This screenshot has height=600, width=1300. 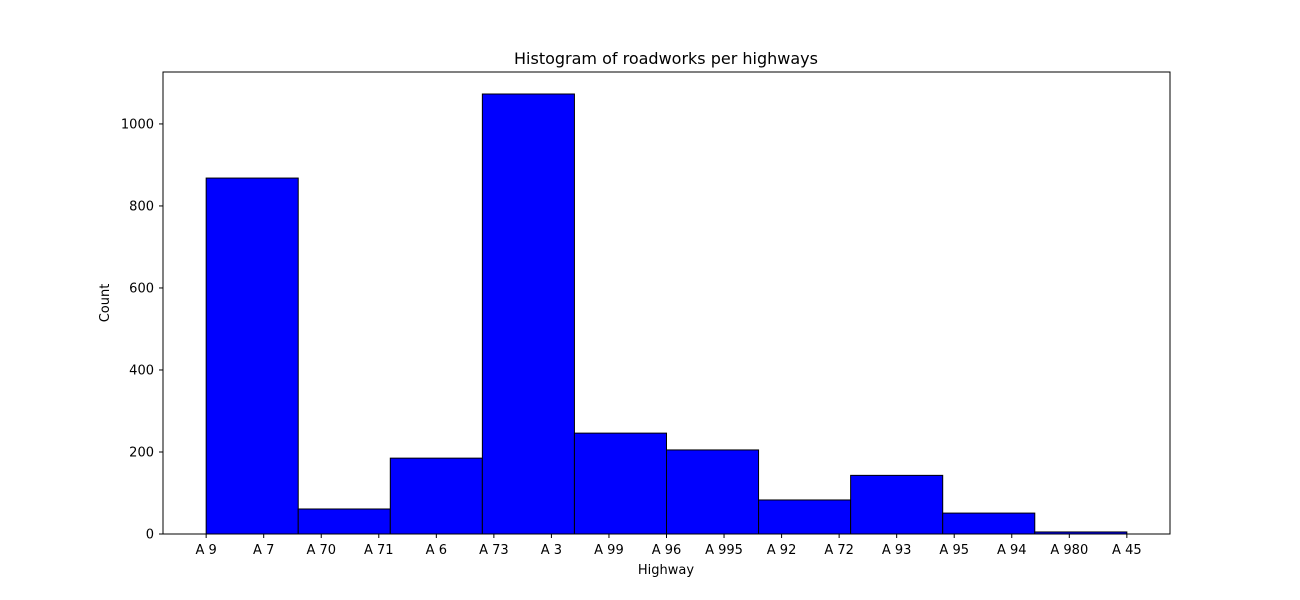 I want to click on y-tick-label: 0, so click(x=150, y=535).